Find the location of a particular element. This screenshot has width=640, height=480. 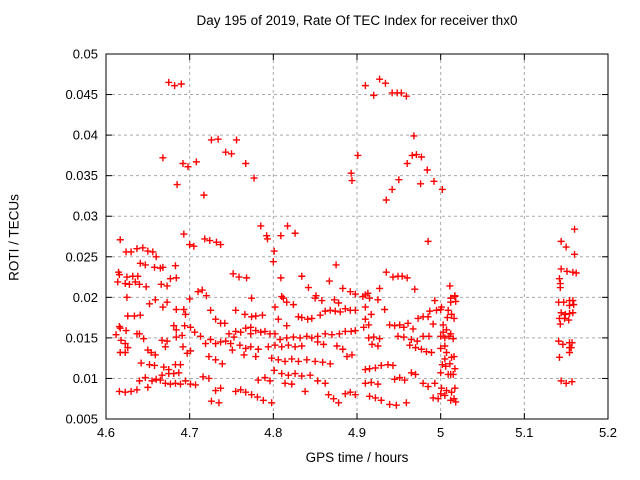

y-tick-label: 0.015 is located at coordinates (81, 337).